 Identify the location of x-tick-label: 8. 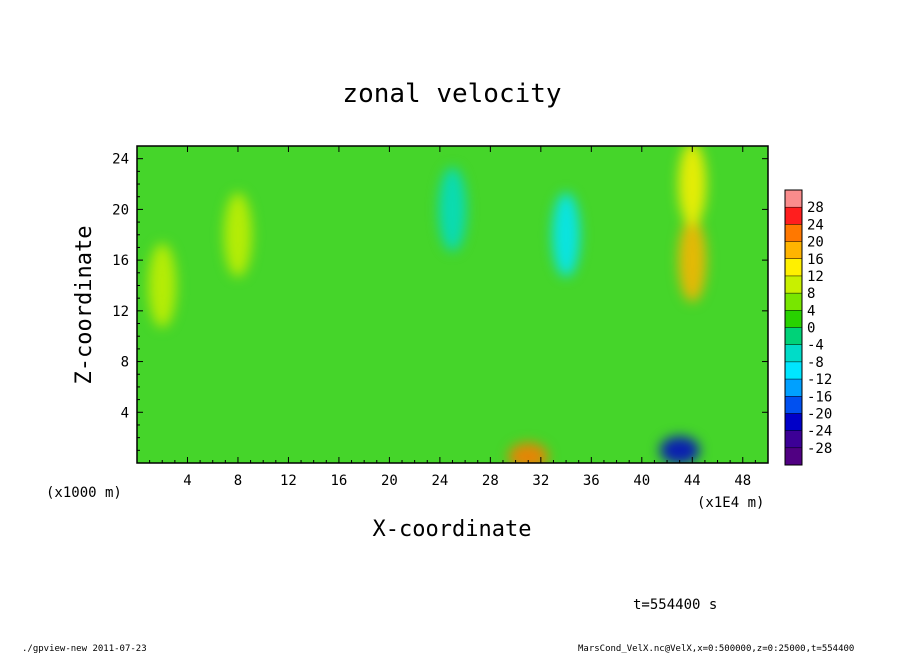
(238, 481).